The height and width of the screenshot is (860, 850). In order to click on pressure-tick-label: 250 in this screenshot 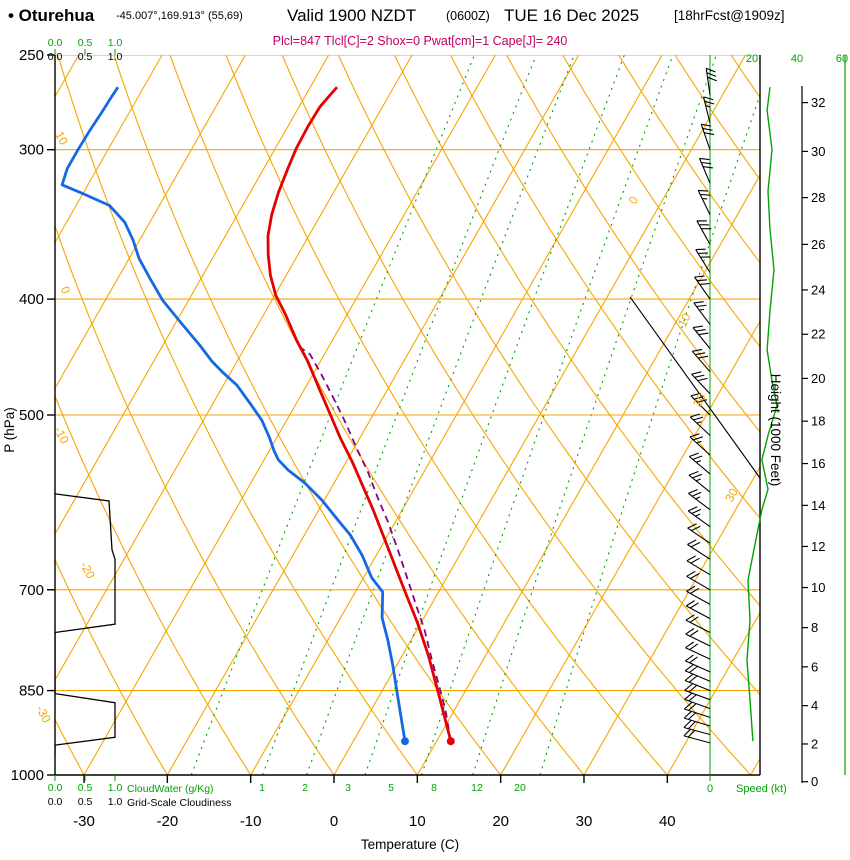, I will do `click(31, 55)`.